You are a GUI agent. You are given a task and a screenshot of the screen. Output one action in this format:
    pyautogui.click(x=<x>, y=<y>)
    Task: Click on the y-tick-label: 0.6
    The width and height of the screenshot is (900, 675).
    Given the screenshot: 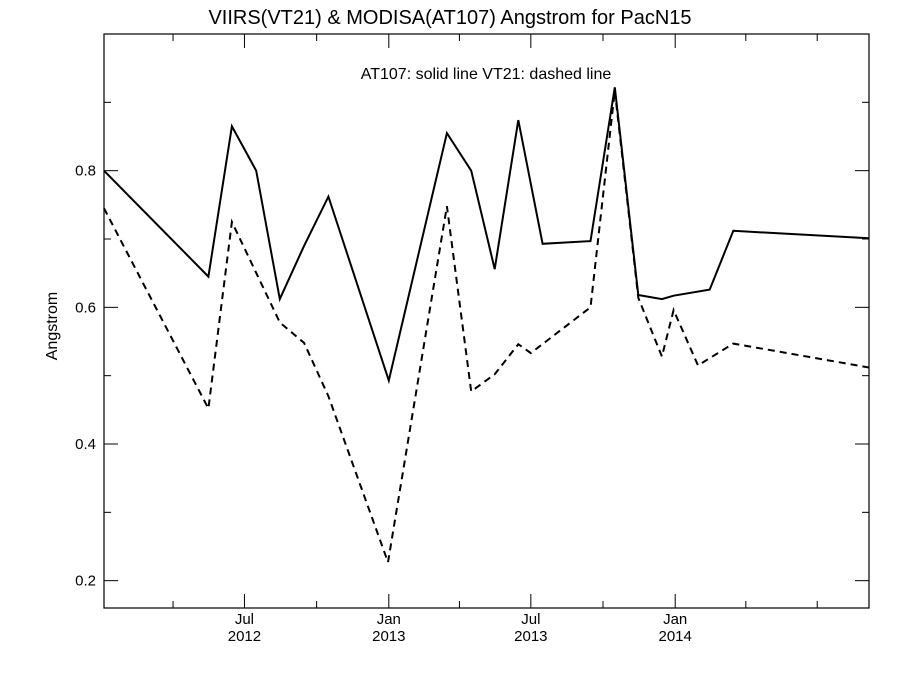 What is the action you would take?
    pyautogui.click(x=85, y=307)
    